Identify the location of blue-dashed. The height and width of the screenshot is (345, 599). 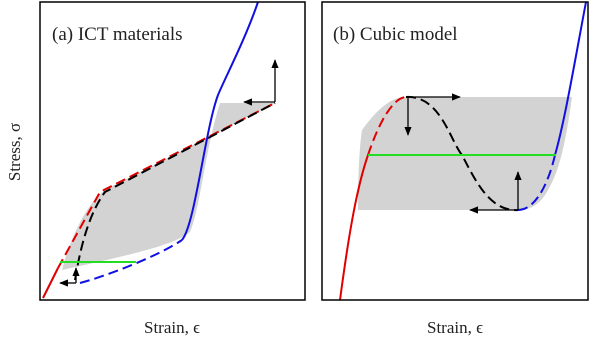
(536, 182).